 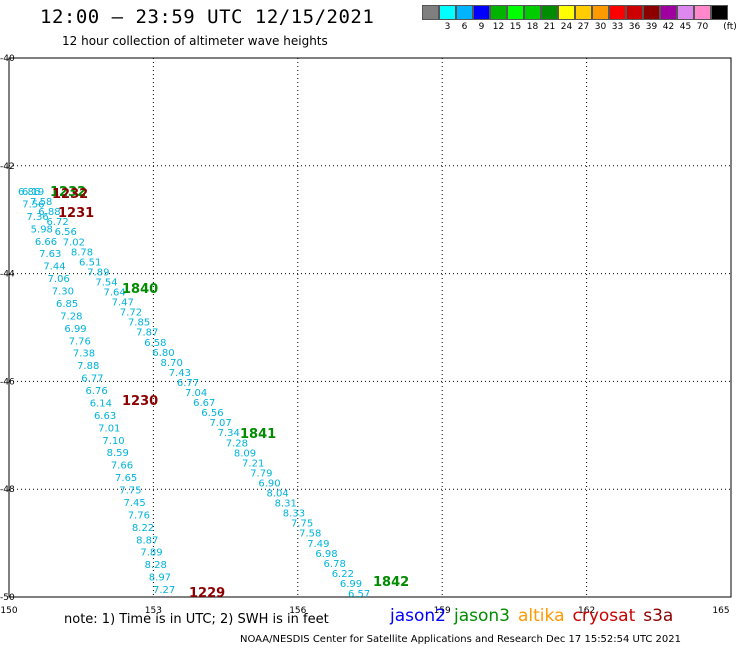 What do you see at coordinates (464, 27) in the screenshot?
I see `legend-tick-label: 6` at bounding box center [464, 27].